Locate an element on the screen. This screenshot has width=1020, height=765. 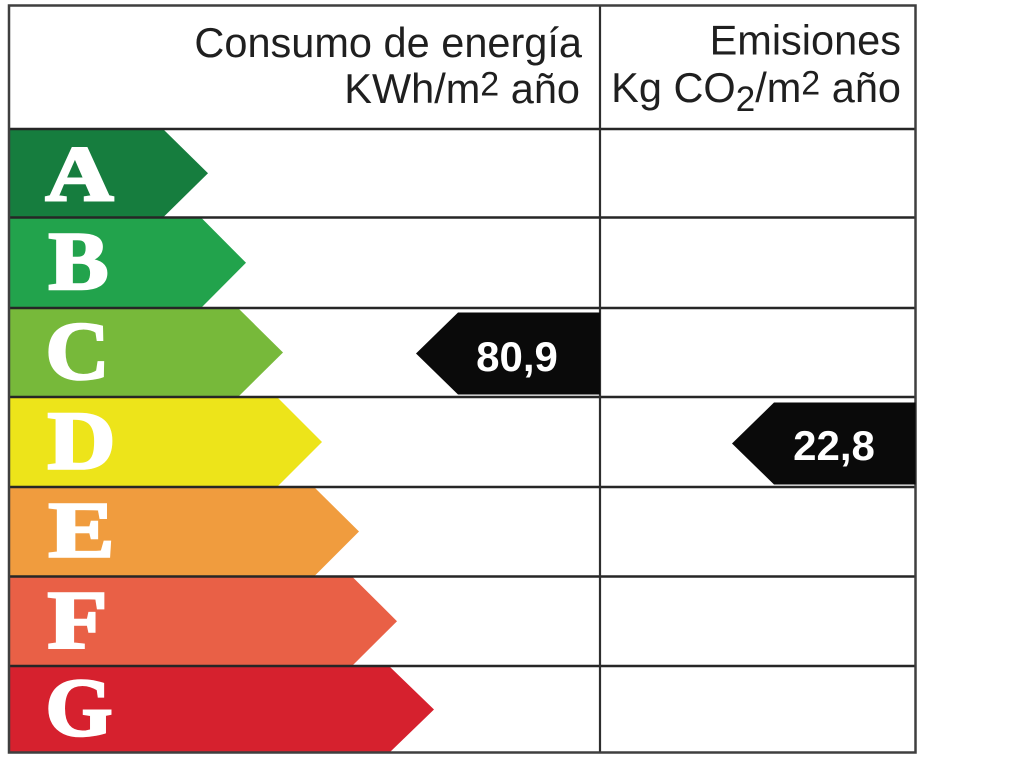
svg-text: 80,9 is located at coordinates (517, 356).